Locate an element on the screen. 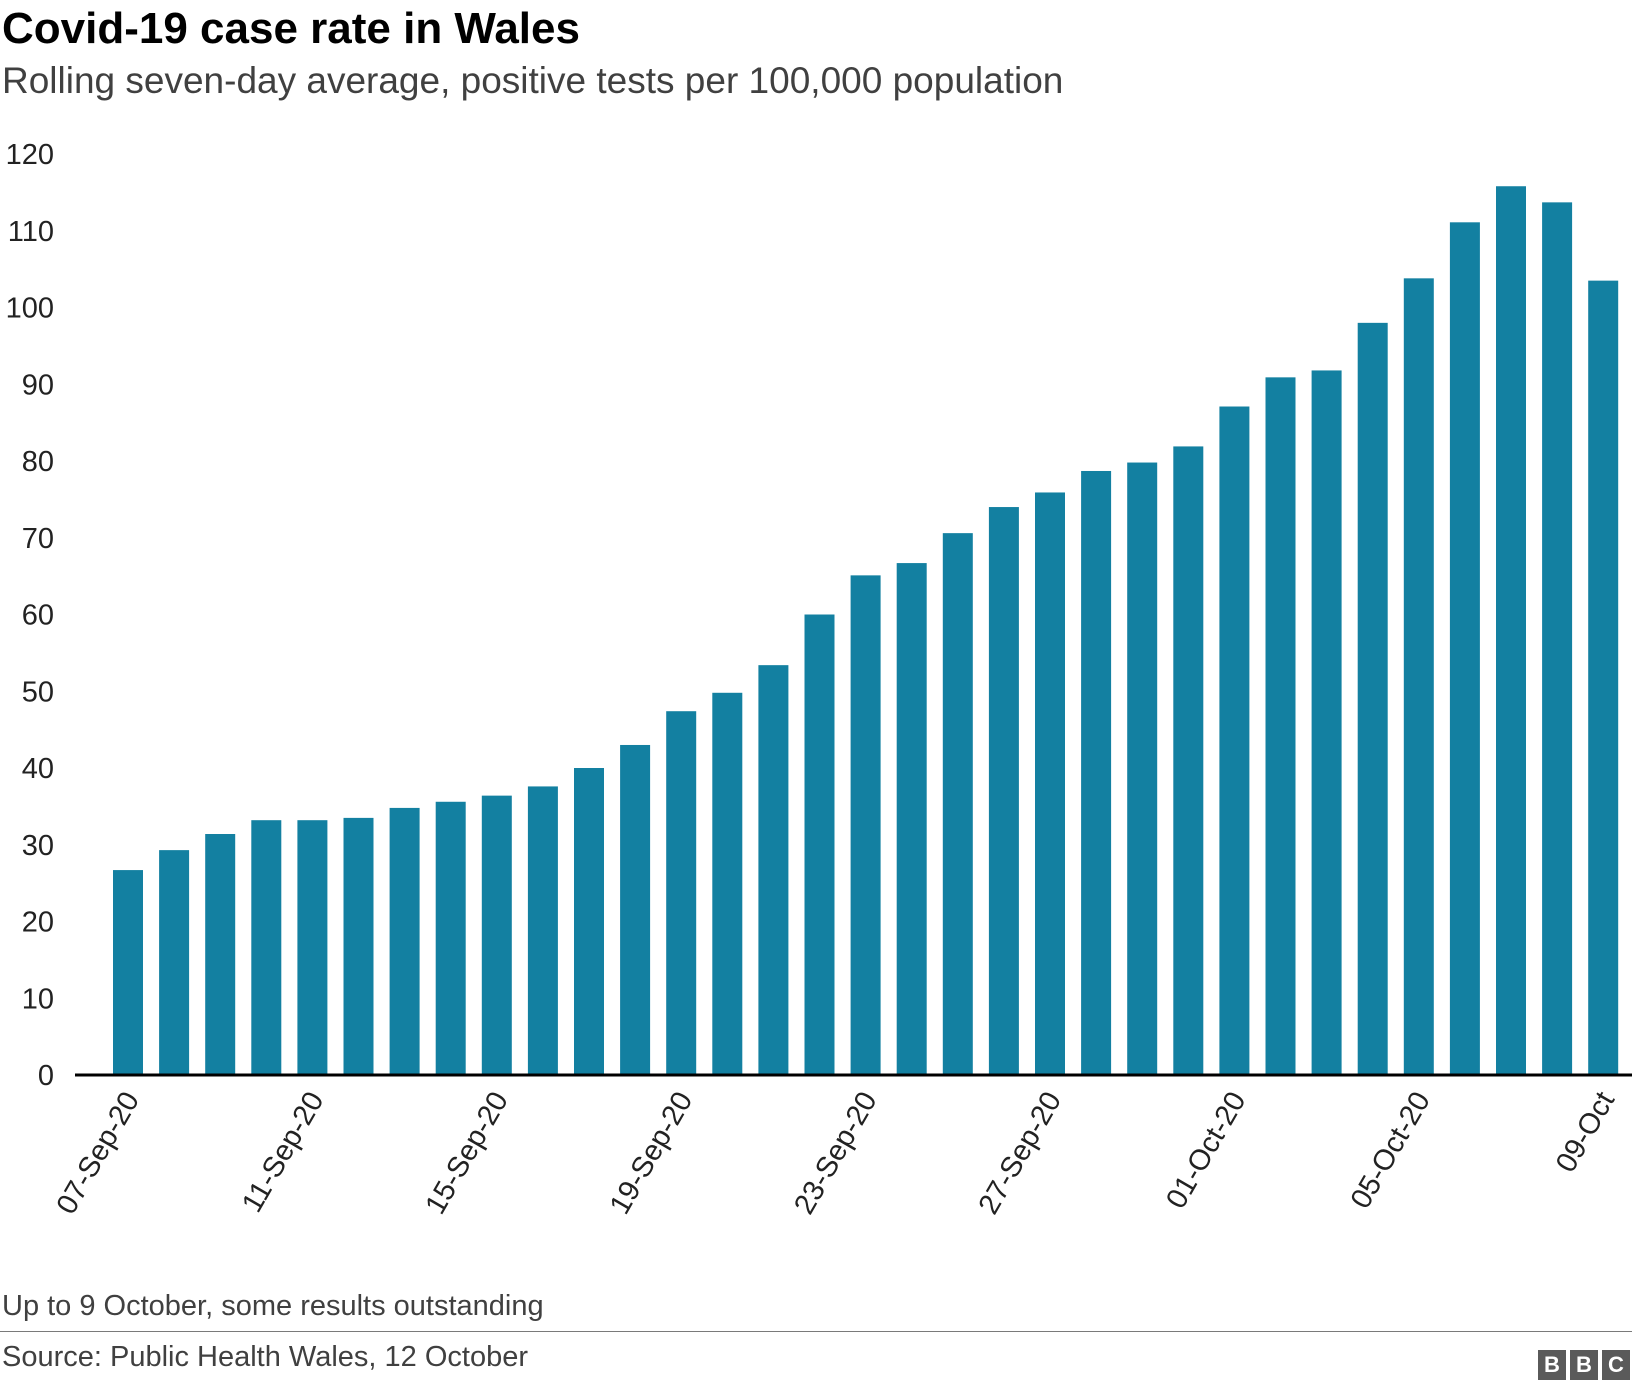 Image resolution: width=1632 pixels, height=1386 pixels. y-axis-ticks: 0 10 20 30 40 50 60 70 80 90 100 110 120 is located at coordinates (30, 615).